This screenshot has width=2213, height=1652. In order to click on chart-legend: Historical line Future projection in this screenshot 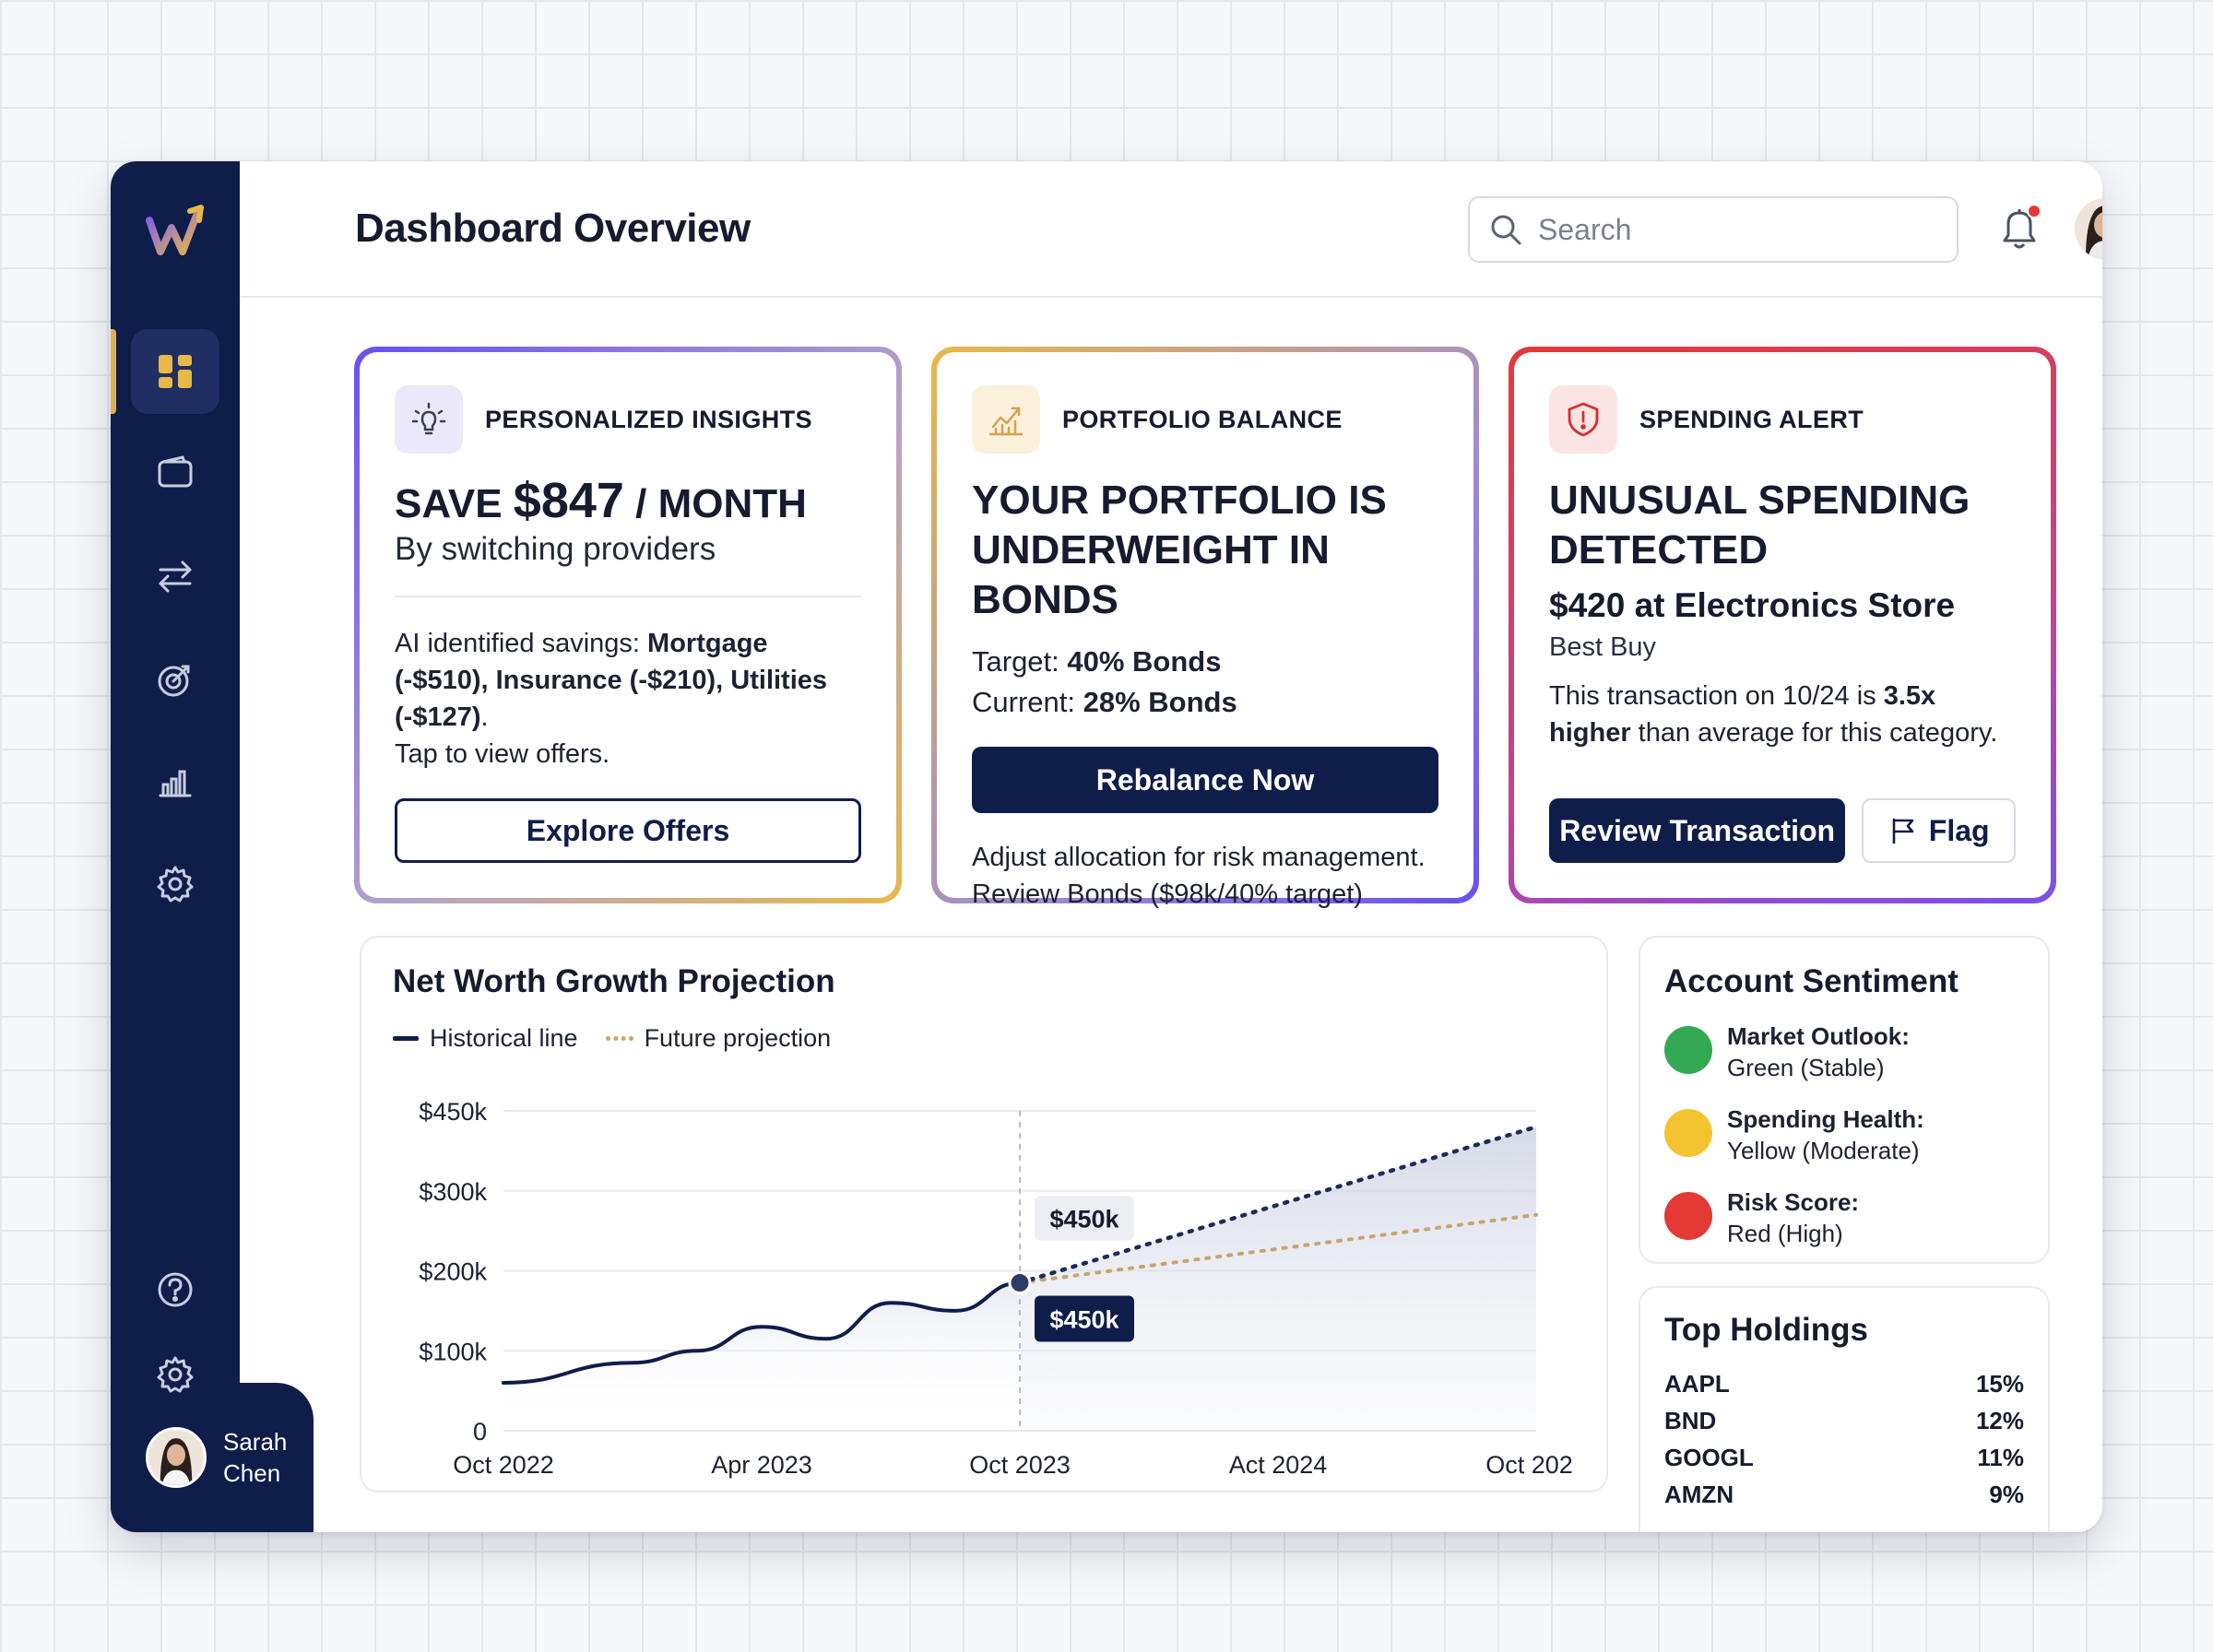, I will do `click(984, 1038)`.